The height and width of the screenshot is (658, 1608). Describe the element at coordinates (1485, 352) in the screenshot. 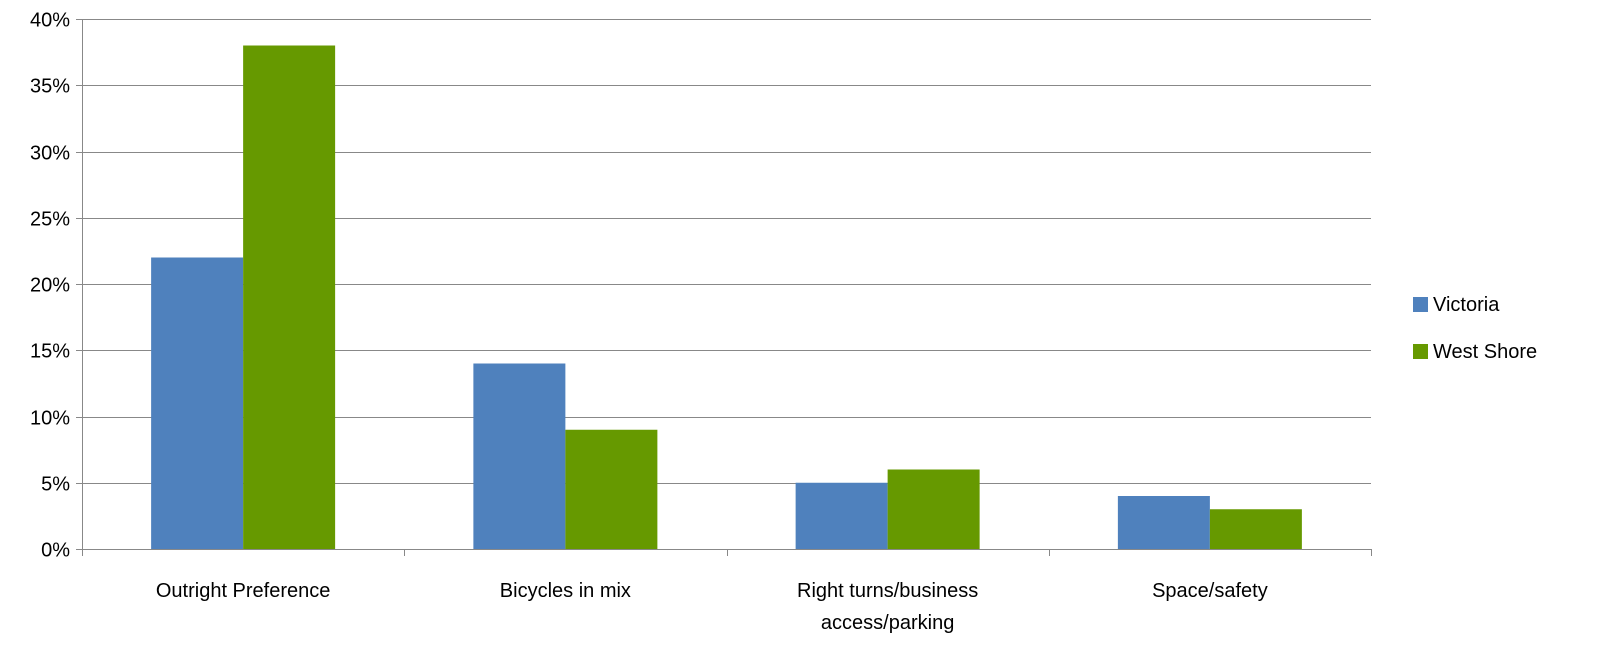

I see `legend-label: West Shore` at that location.